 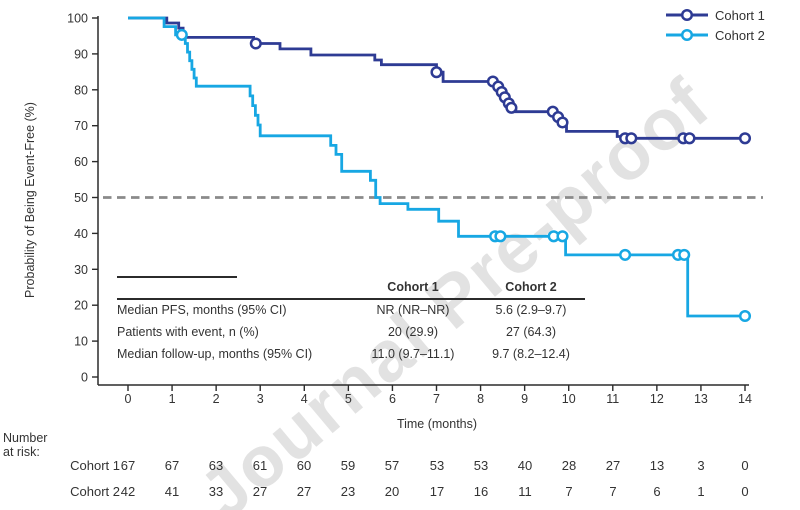 I want to click on legend: Cohort 1 Cohort 2, so click(x=714, y=25).